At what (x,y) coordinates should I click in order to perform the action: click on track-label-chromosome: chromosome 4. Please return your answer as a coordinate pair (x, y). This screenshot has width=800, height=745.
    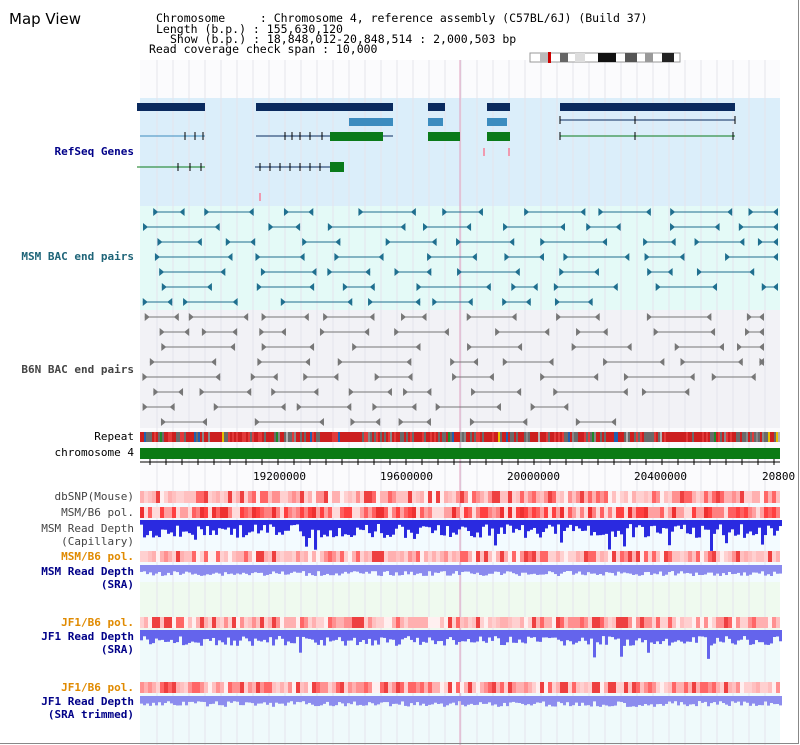
    Looking at the image, I should click on (94, 452).